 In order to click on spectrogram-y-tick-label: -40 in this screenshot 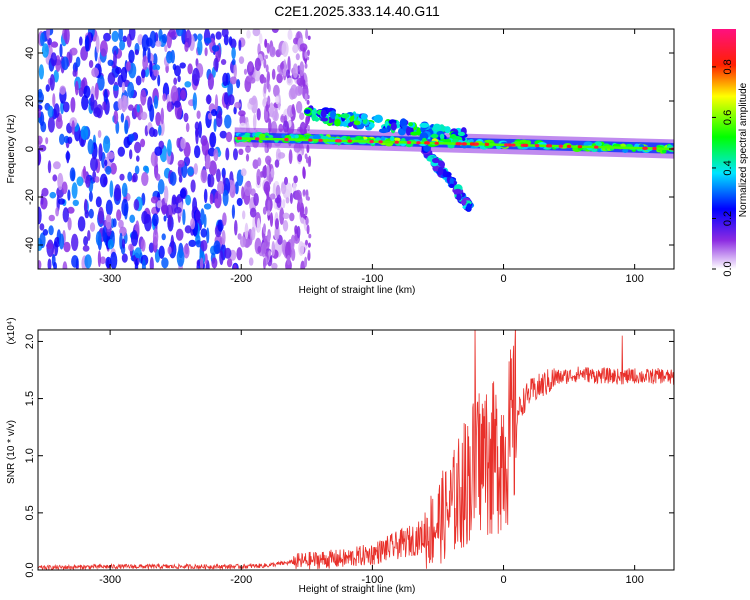, I will do `click(30, 245)`.